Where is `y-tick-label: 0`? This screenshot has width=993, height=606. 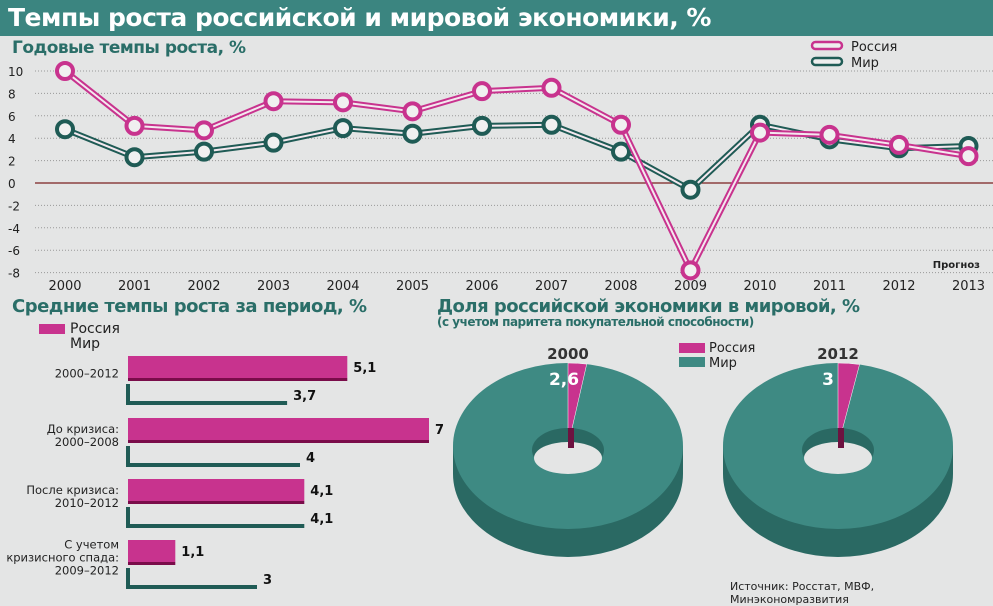 y-tick-label: 0 is located at coordinates (12, 184).